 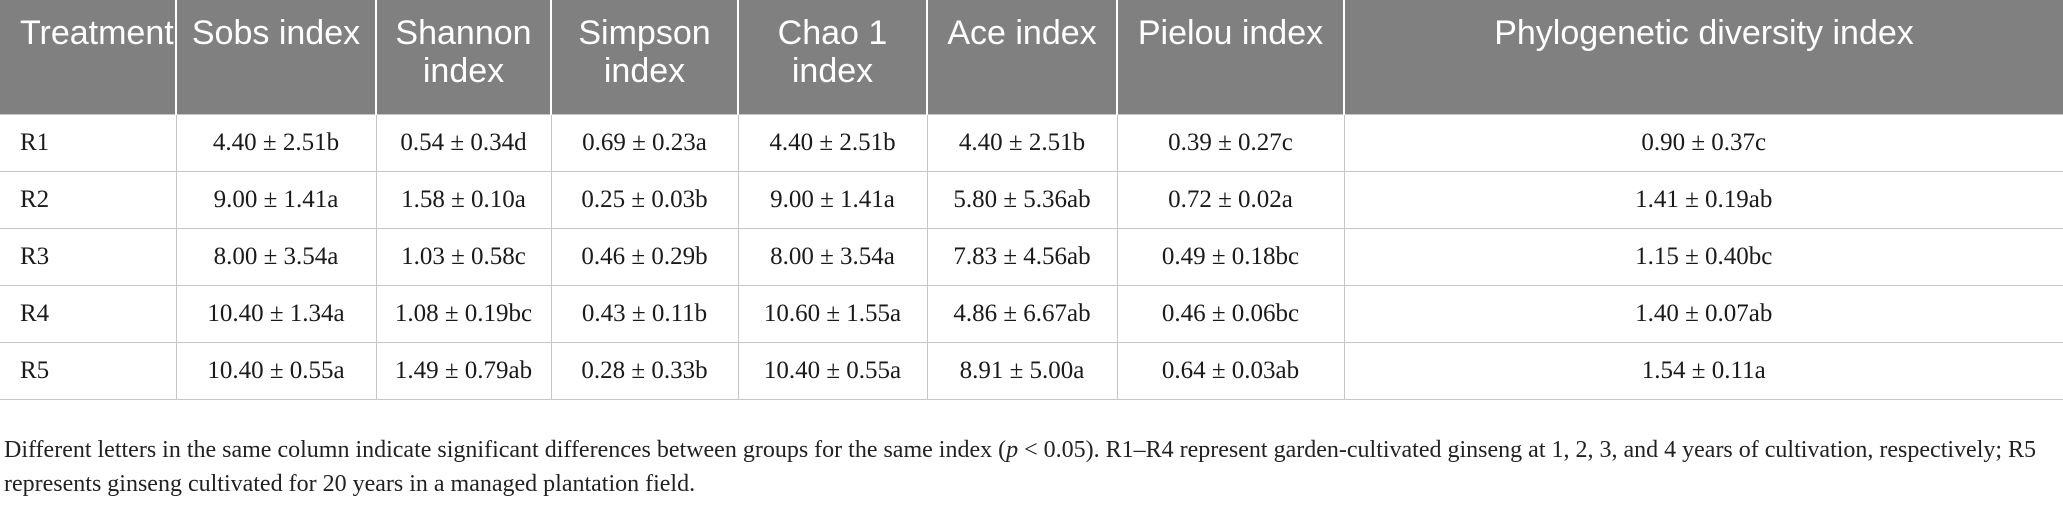 What do you see at coordinates (1230, 313) in the screenshot?
I see `cell-pielou: 0.46 ± 0.06bc` at bounding box center [1230, 313].